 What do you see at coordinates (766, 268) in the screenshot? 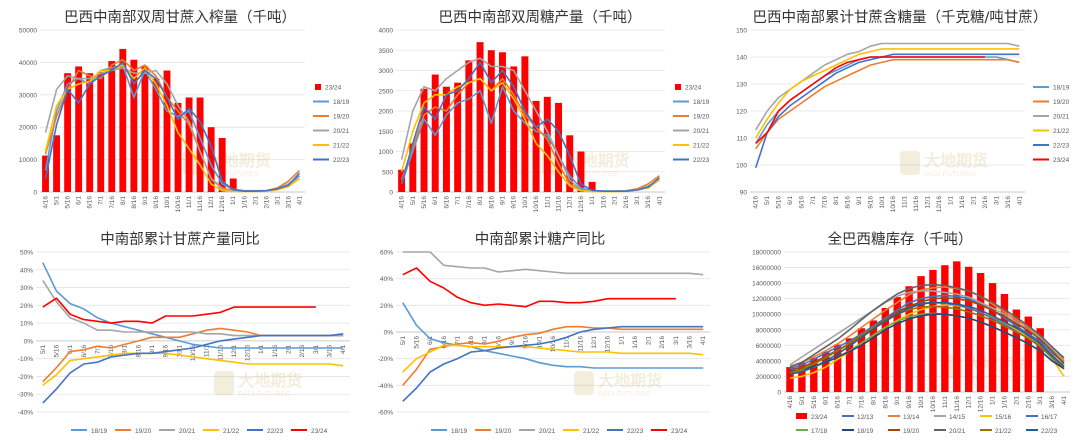
I see `y-tick-label: 16000000` at bounding box center [766, 268].